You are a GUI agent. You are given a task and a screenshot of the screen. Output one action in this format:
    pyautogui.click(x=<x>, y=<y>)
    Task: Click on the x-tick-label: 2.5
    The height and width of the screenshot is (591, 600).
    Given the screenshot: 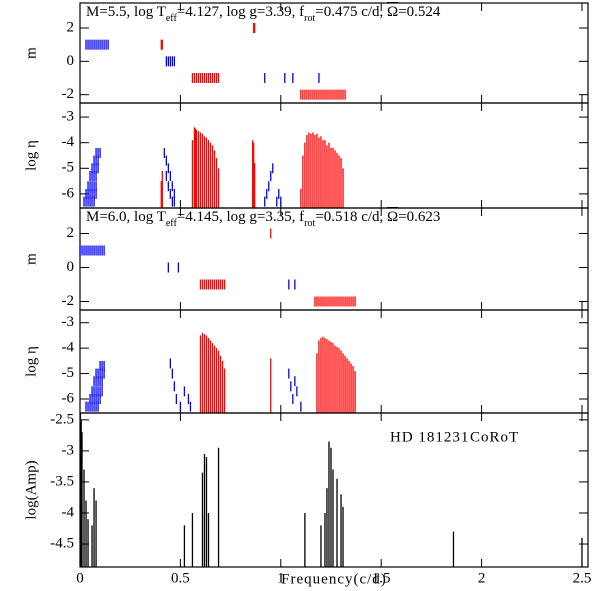 What is the action you would take?
    pyautogui.click(x=582, y=578)
    